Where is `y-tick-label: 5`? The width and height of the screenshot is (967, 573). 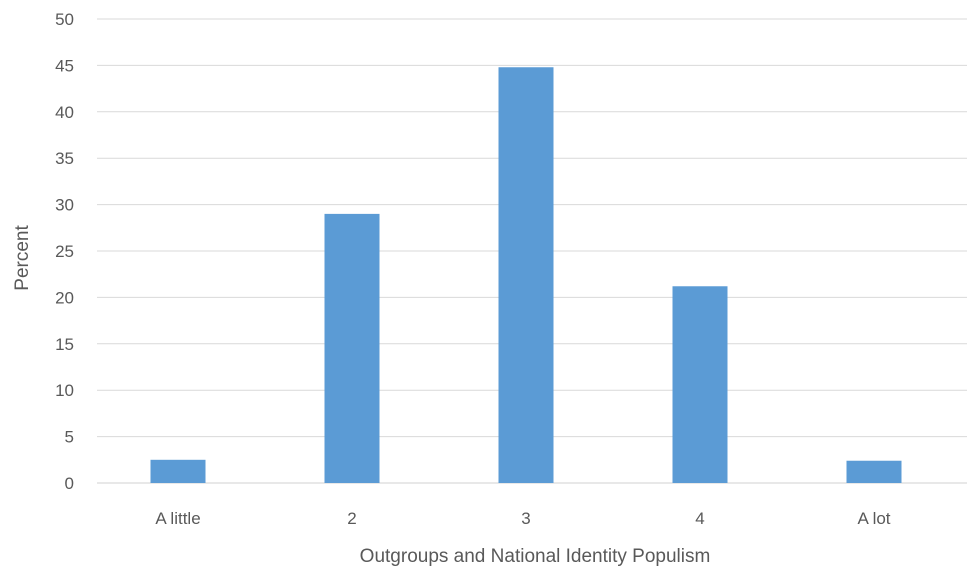 y-tick-label: 5 is located at coordinates (69, 437).